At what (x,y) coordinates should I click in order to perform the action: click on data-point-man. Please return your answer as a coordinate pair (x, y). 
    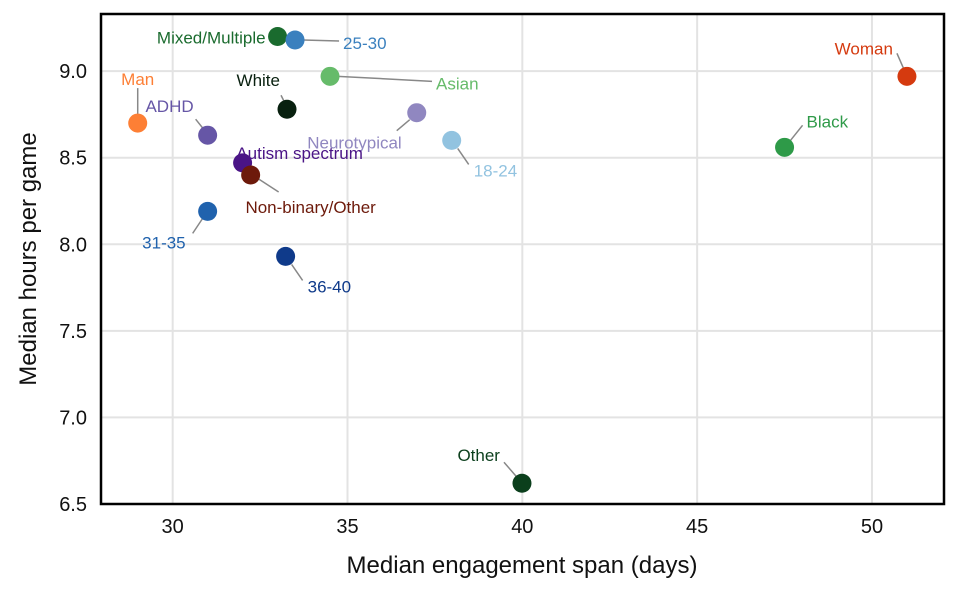
    Looking at the image, I should click on (138, 123).